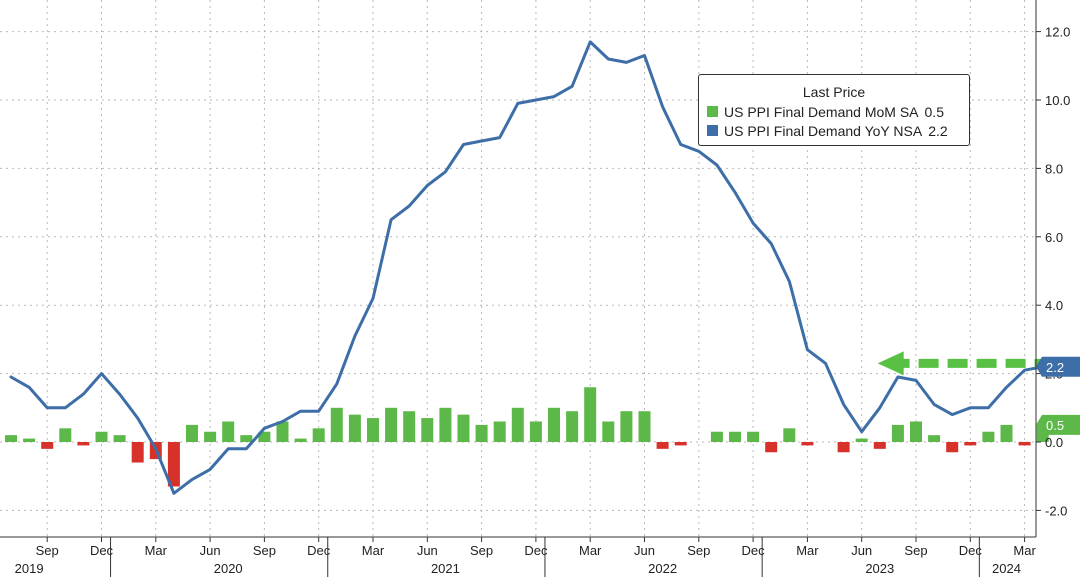 The width and height of the screenshot is (1080, 577). Describe the element at coordinates (228, 568) in the screenshot. I see `x-year-label: 2020` at that location.